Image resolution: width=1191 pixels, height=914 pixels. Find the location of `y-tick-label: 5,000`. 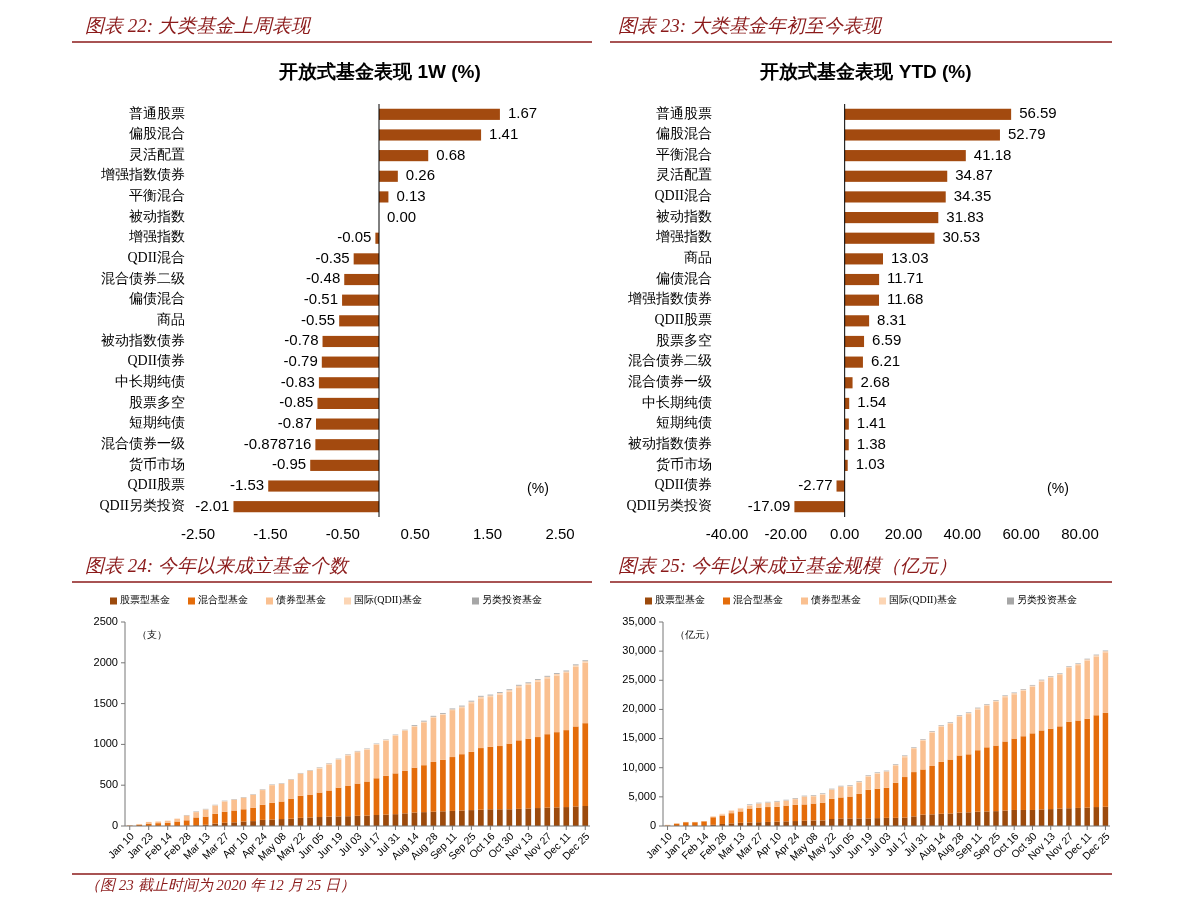

y-tick-label: 5,000 is located at coordinates (642, 795).